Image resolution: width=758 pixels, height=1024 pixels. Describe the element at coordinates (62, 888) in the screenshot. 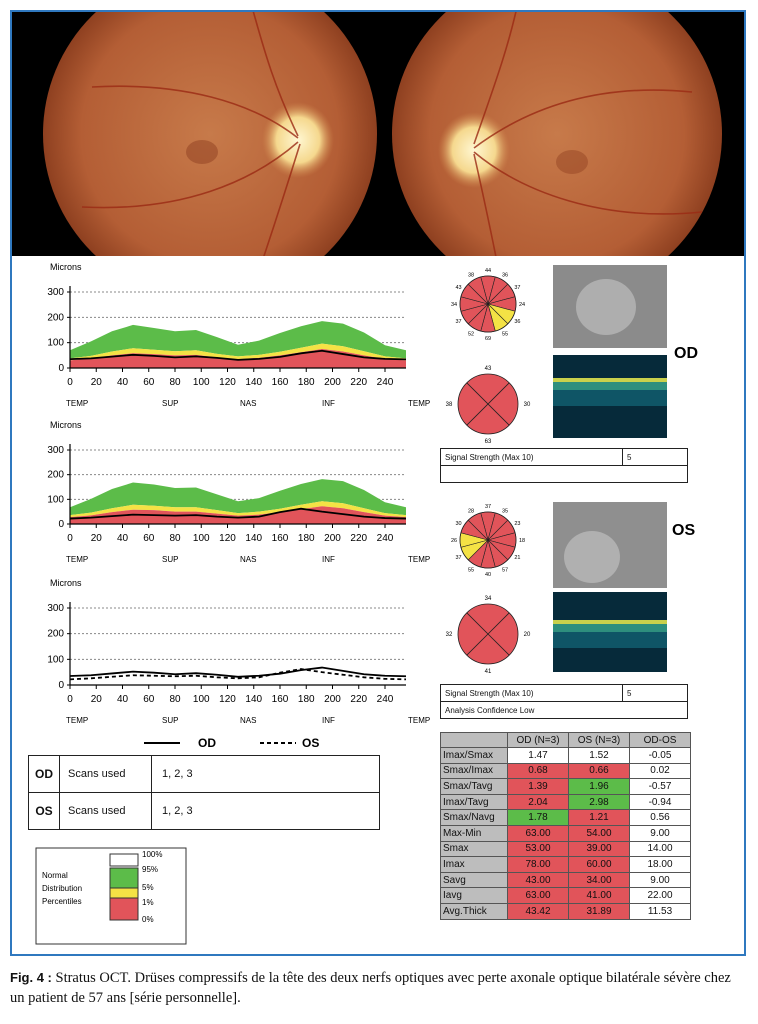

I see `legend-title-2: Distribution` at that location.